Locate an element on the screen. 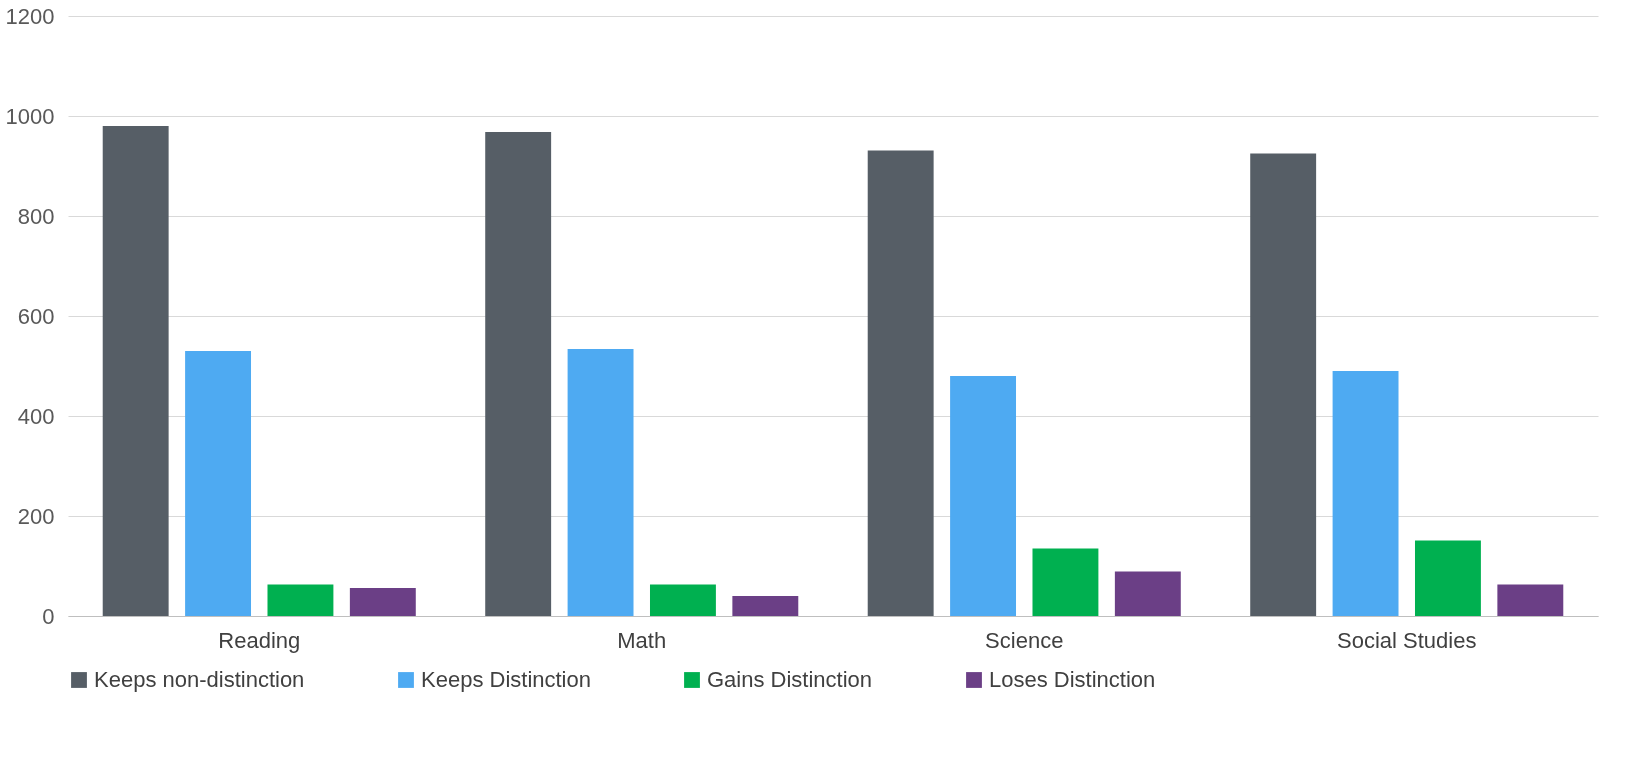 This screenshot has height=774, width=1642. y-tick-label: 1000 is located at coordinates (30, 116).